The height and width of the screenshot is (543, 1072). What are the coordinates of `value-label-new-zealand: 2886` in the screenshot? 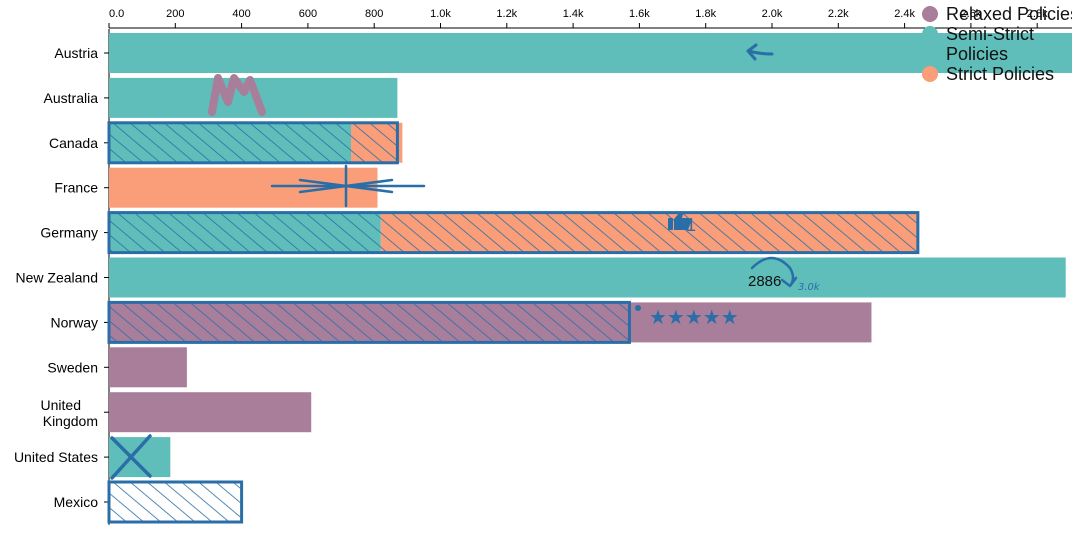 It's located at (764, 281).